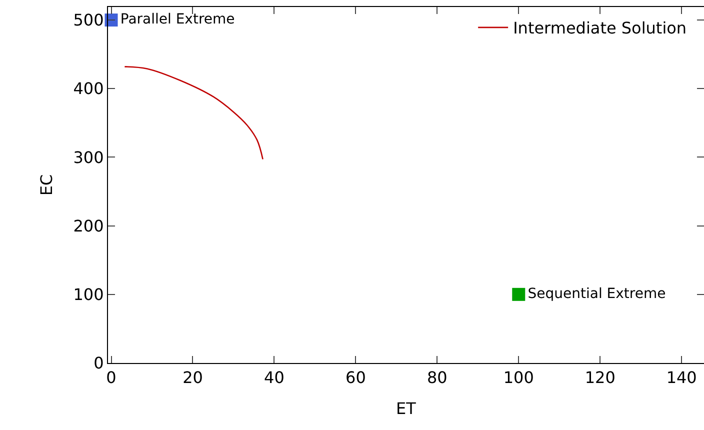  I want to click on y-tick-label: 0, so click(99, 363).